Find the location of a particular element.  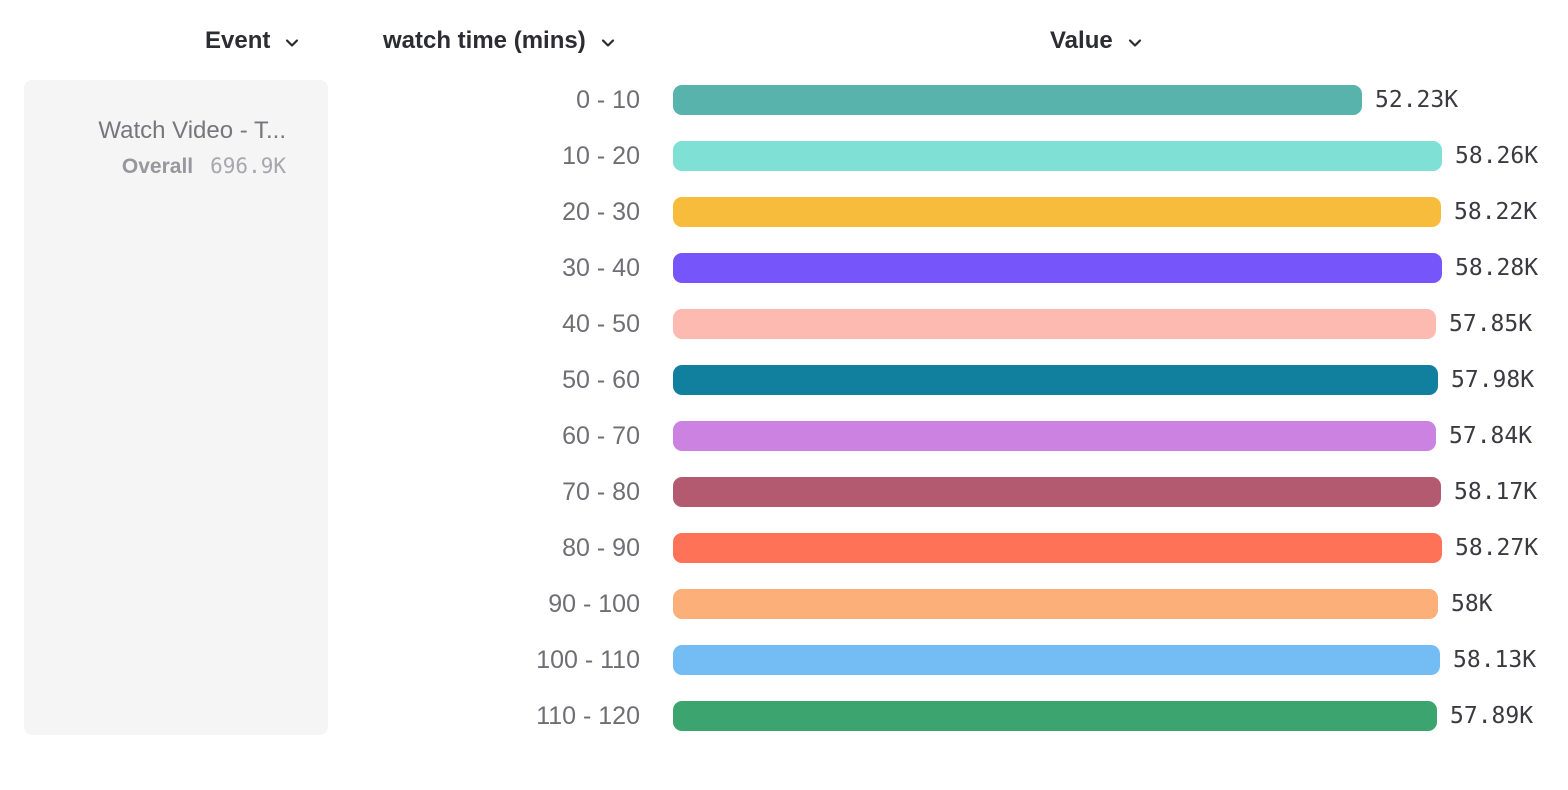

overall-label: Overall is located at coordinates (157, 166).